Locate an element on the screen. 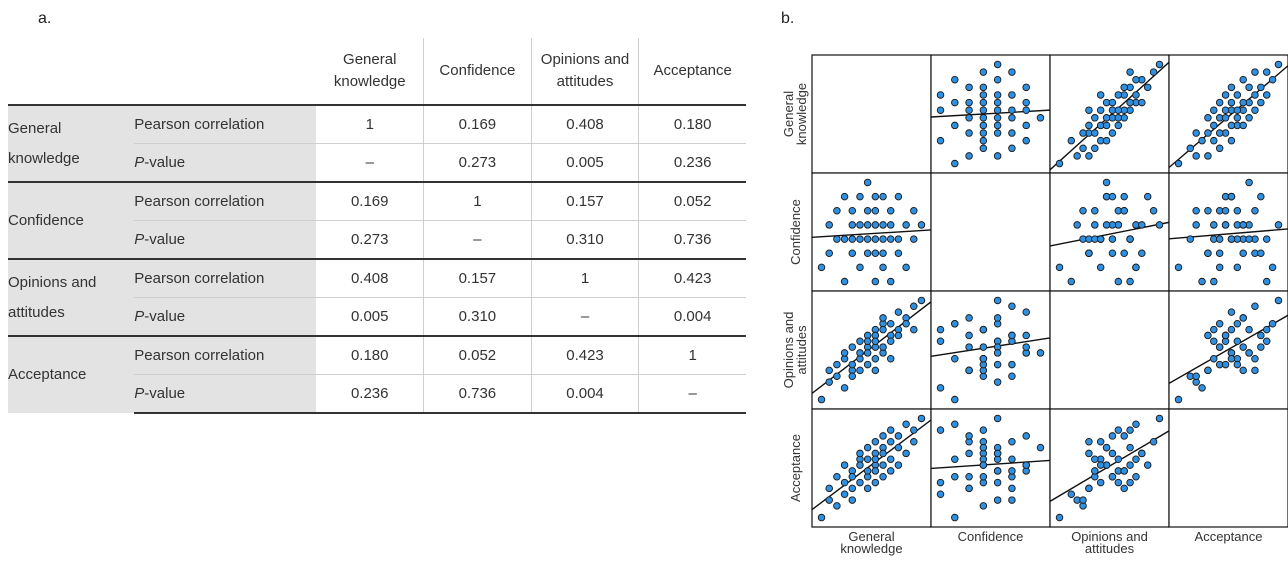 Image resolution: width=1288 pixels, height=565 pixels. stat-label-pvalue: P-value is located at coordinates (225, 316).